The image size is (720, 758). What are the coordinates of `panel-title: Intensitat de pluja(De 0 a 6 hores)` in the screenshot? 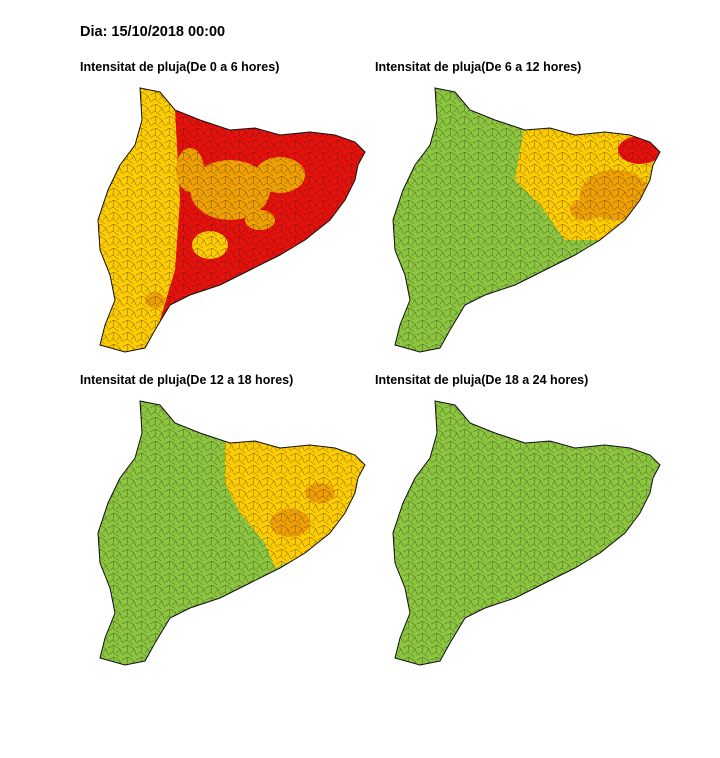 It's located at (179, 67).